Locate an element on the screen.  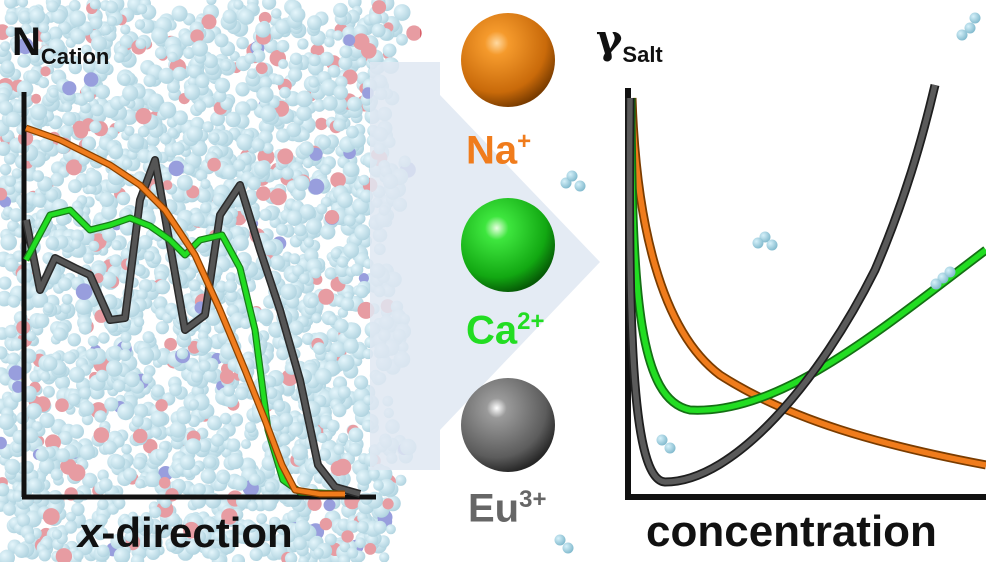
na-sphere is located at coordinates (508, 60).